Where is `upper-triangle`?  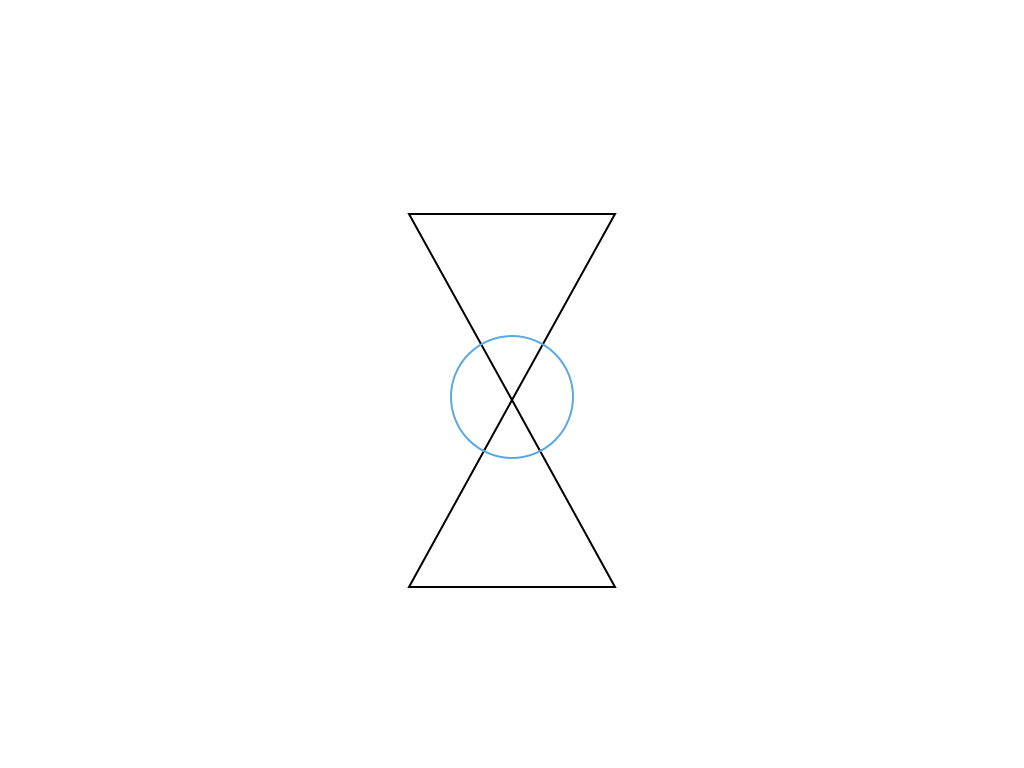
upper-triangle is located at coordinates (512, 308).